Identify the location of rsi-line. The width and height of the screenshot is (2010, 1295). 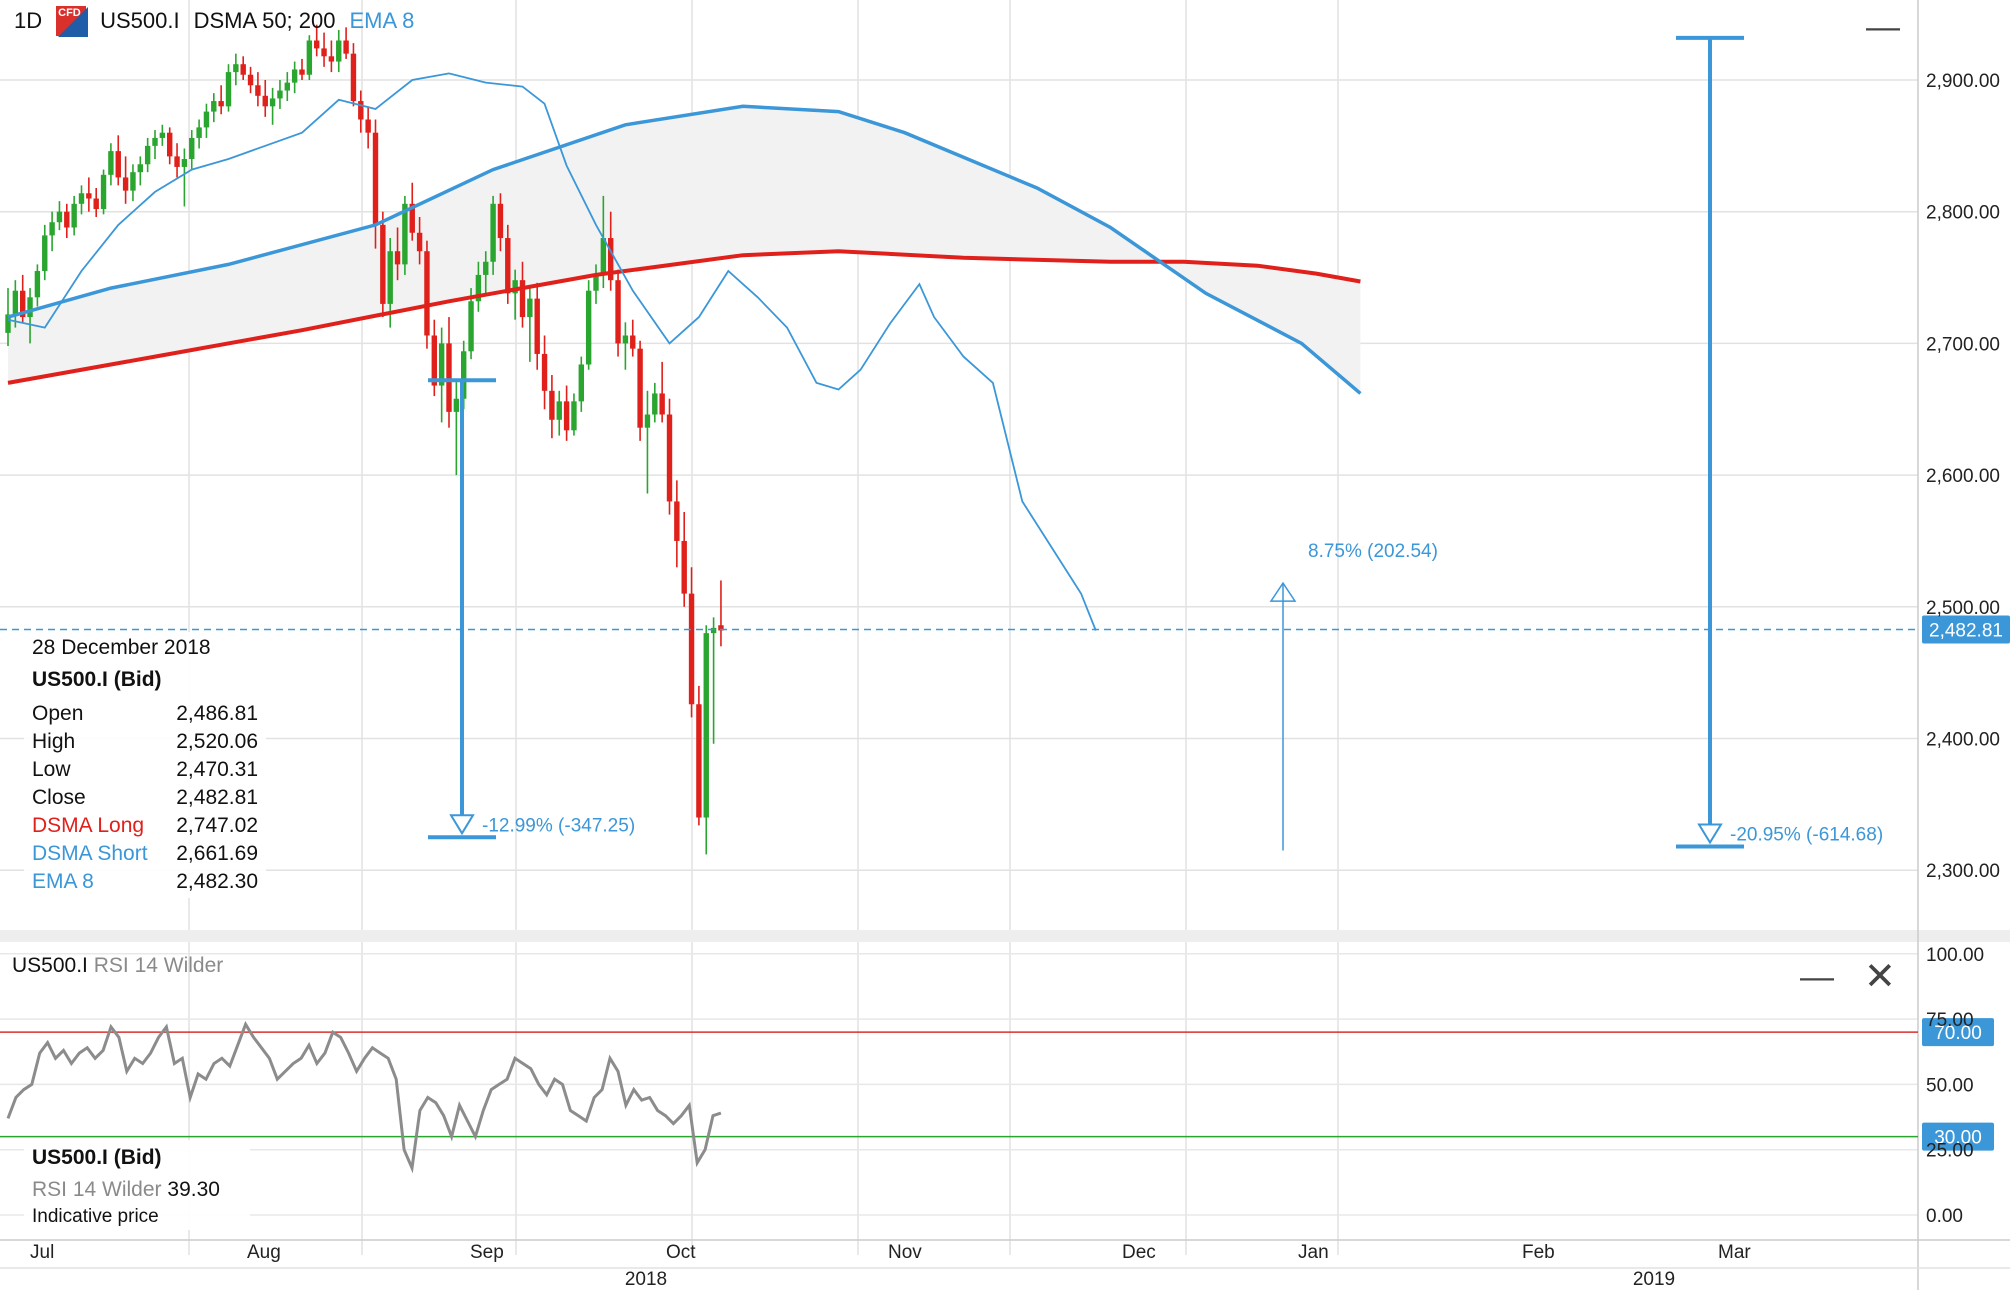
(364, 1097).